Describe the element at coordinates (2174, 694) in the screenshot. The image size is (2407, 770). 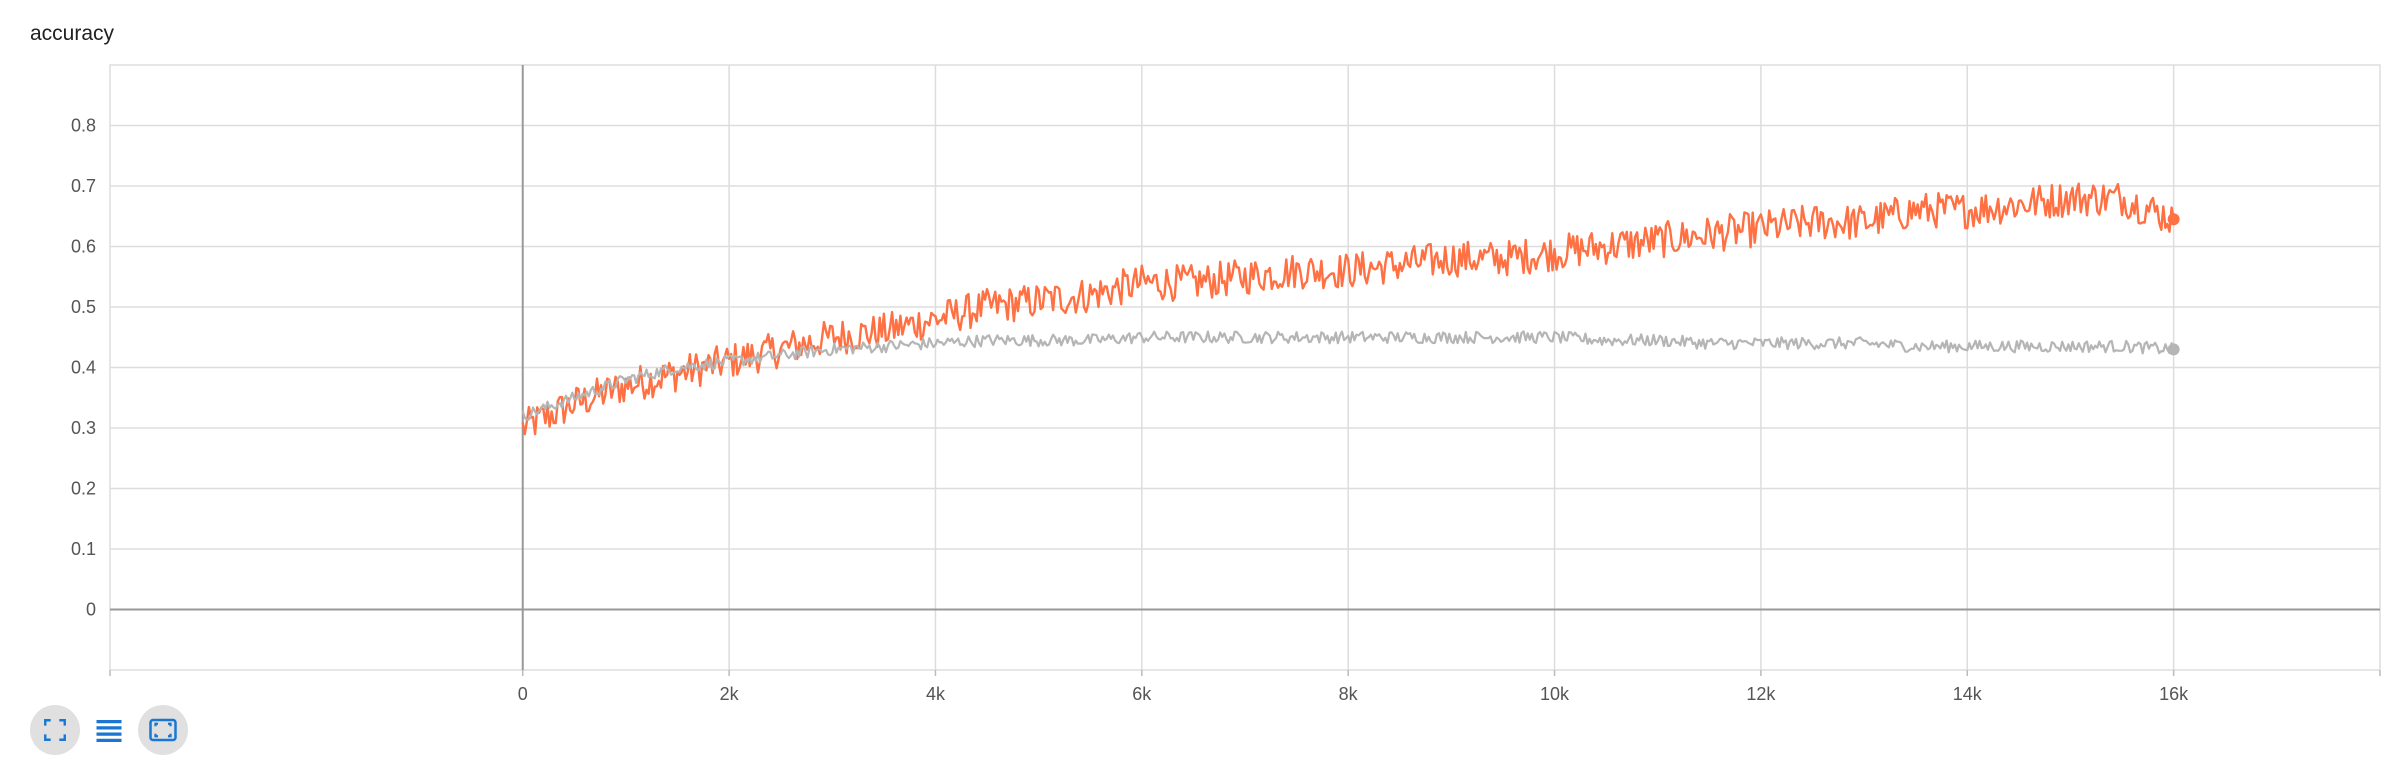
I see `x-tick-label: 16k` at that location.